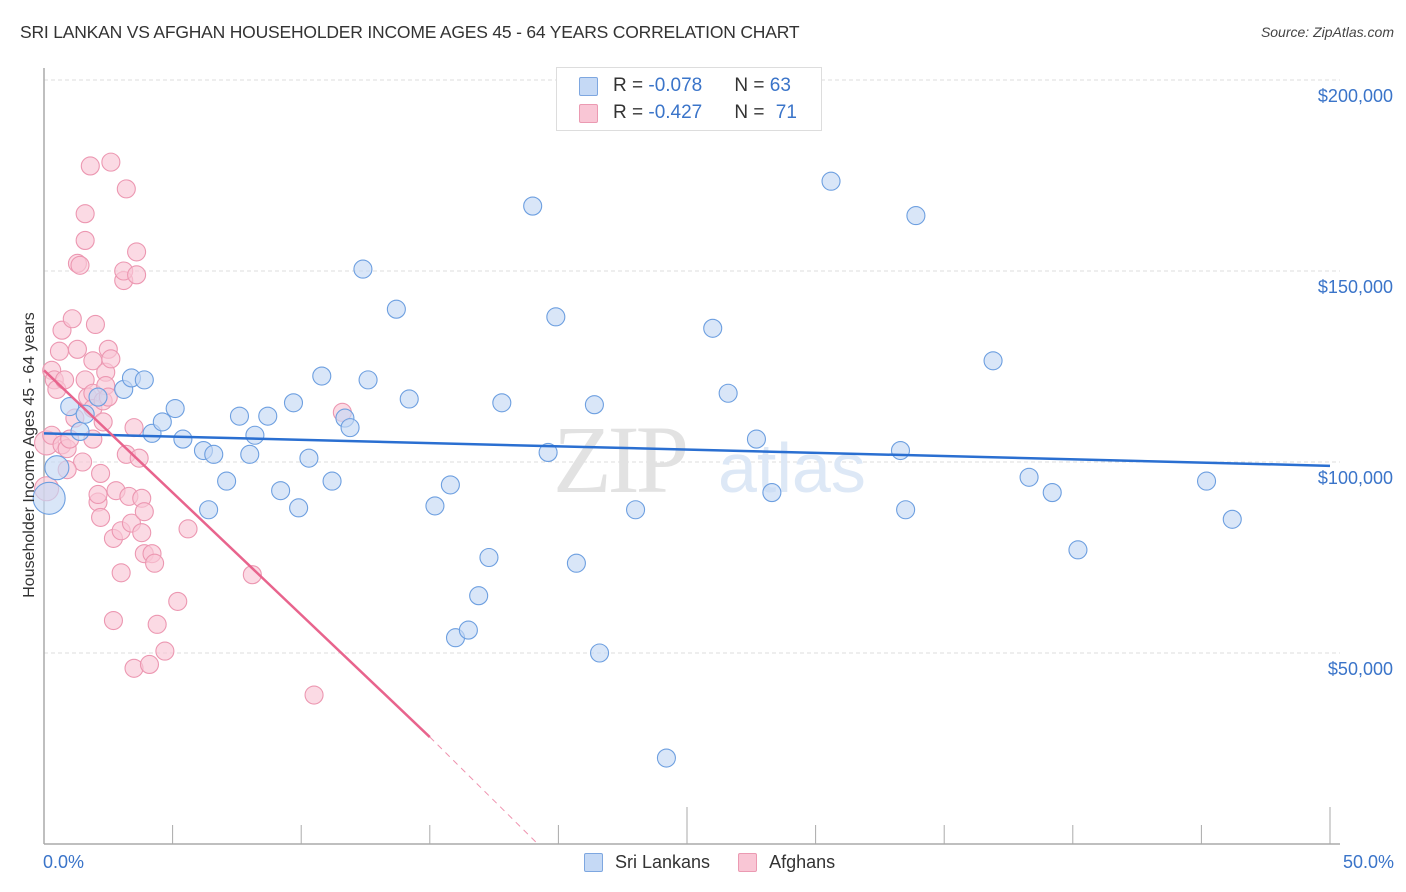 The width and height of the screenshot is (1406, 892). What do you see at coordinates (709, 459) in the screenshot?
I see `watermark: ZIP atlas` at bounding box center [709, 459].